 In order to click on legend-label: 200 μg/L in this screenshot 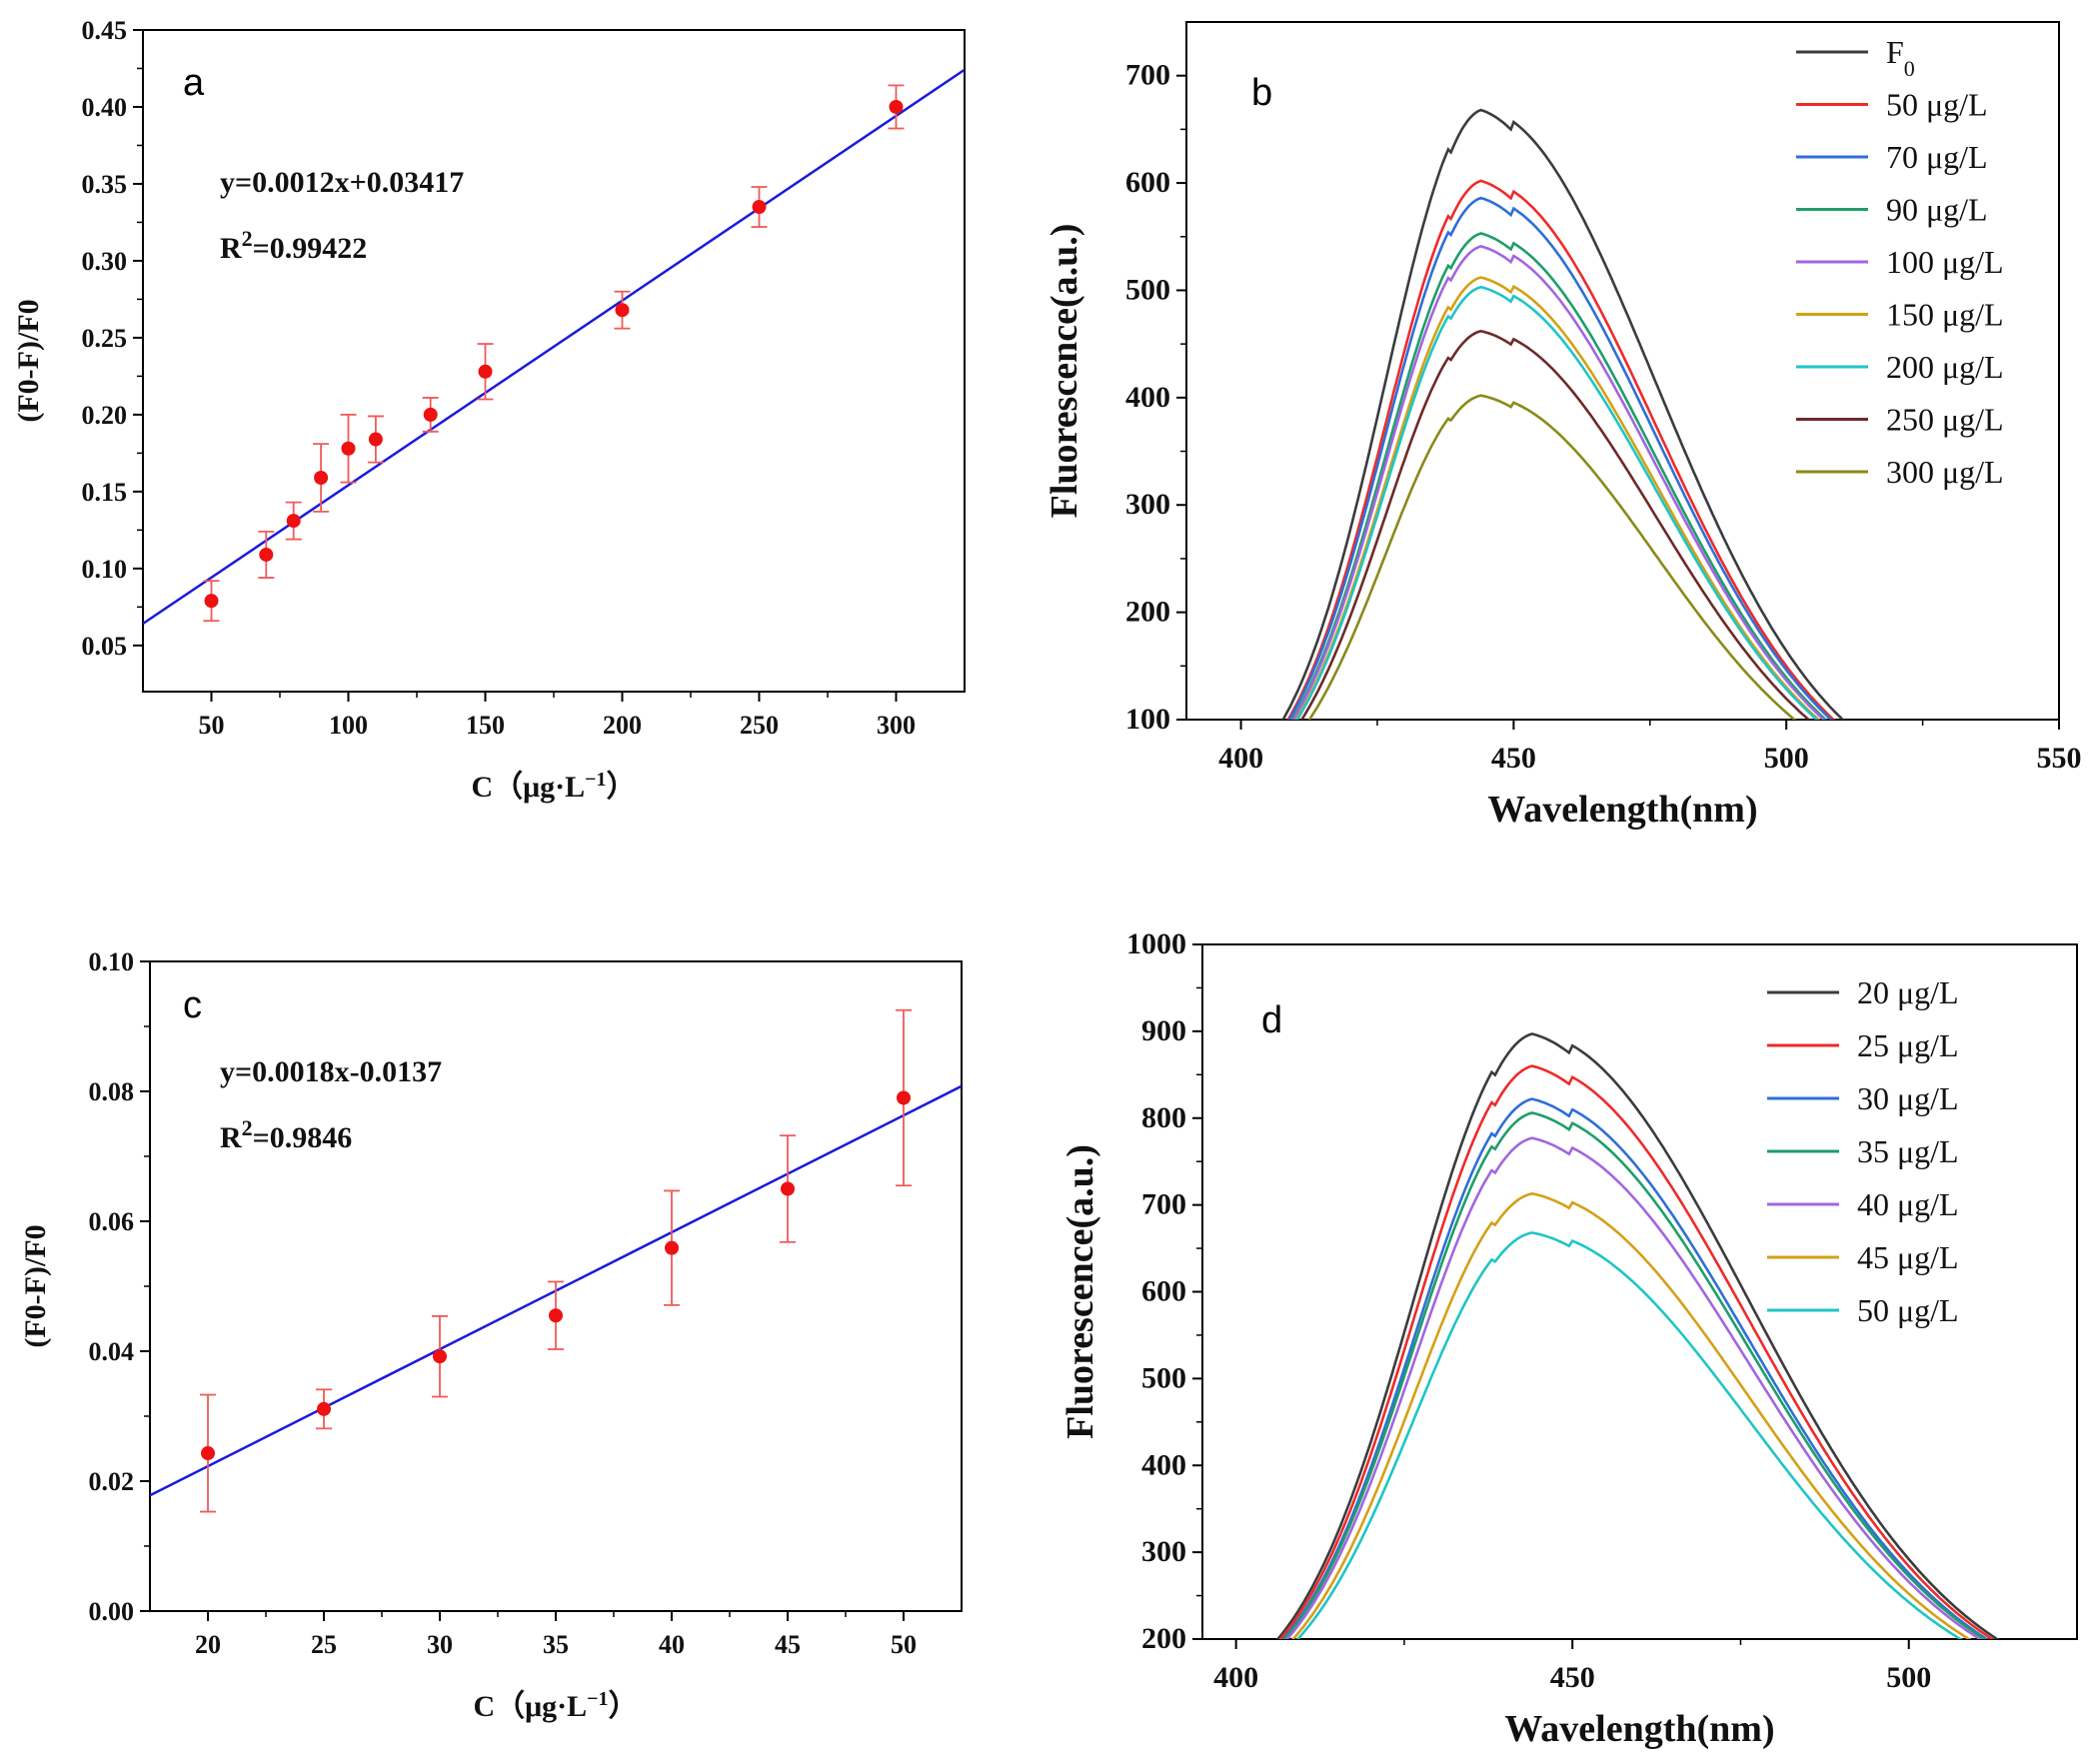, I will do `click(1945, 367)`.